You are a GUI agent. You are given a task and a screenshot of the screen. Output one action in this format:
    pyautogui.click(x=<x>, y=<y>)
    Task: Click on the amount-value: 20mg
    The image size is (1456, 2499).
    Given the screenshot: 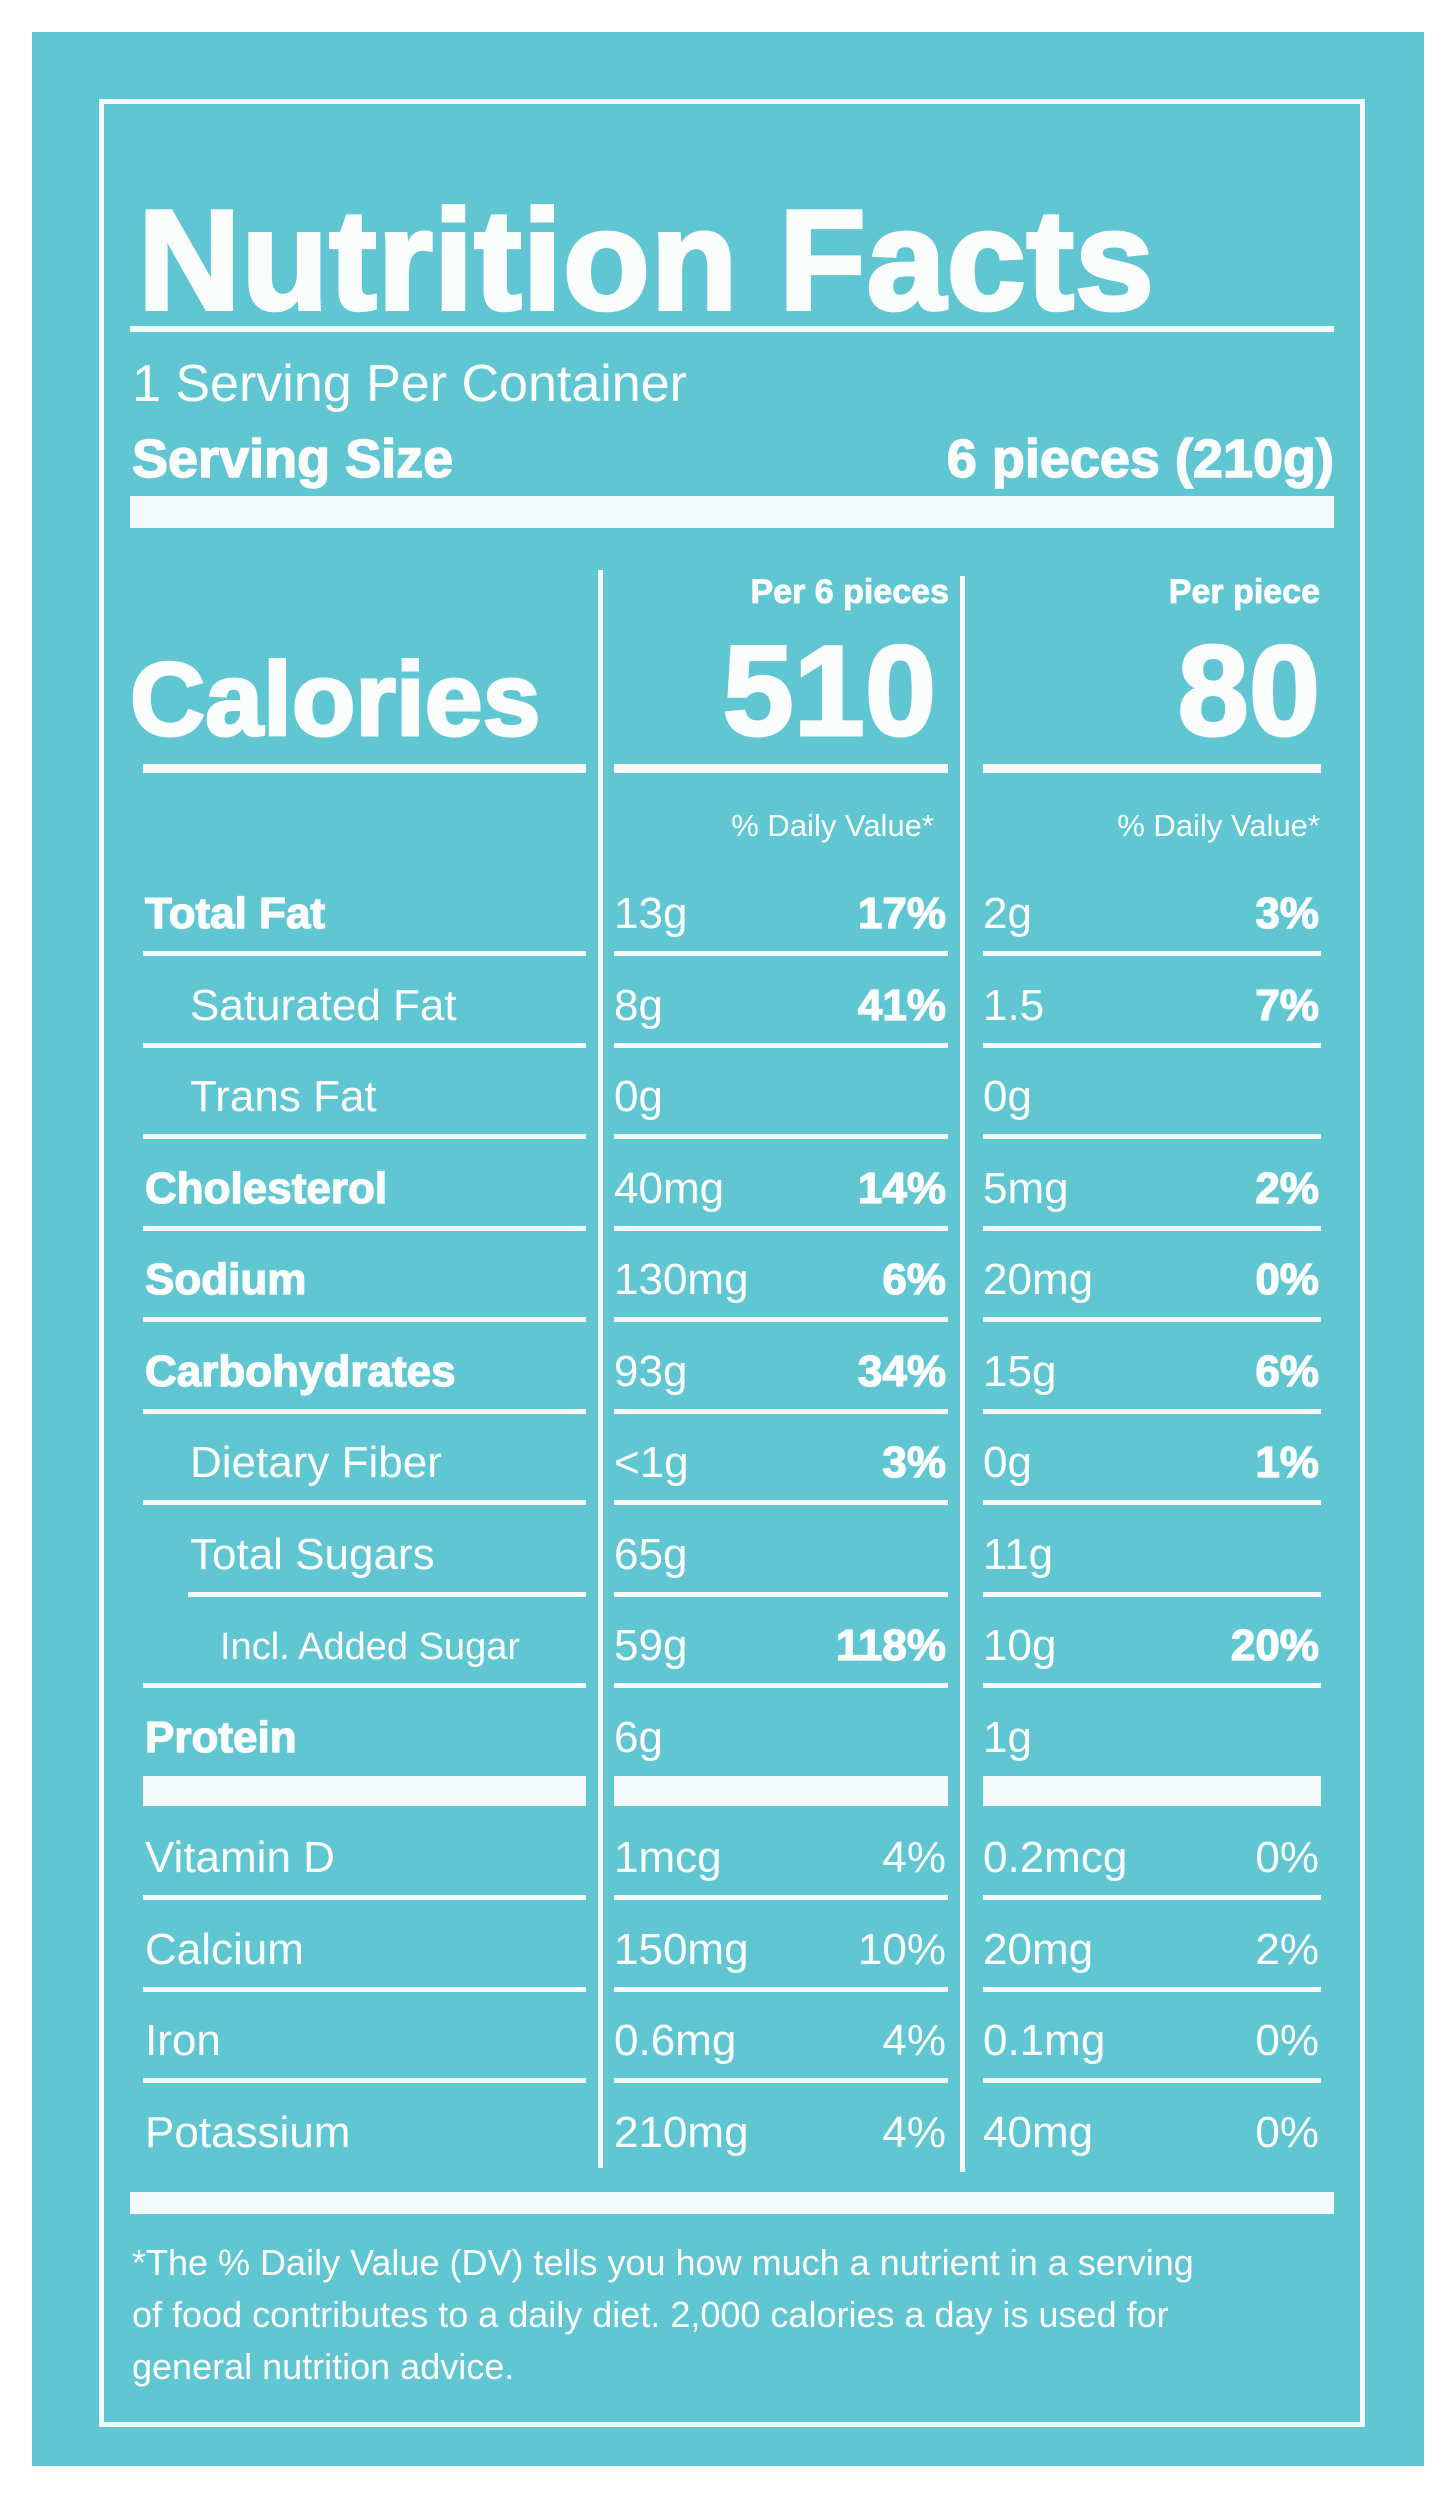 What is the action you would take?
    pyautogui.click(x=1038, y=1279)
    